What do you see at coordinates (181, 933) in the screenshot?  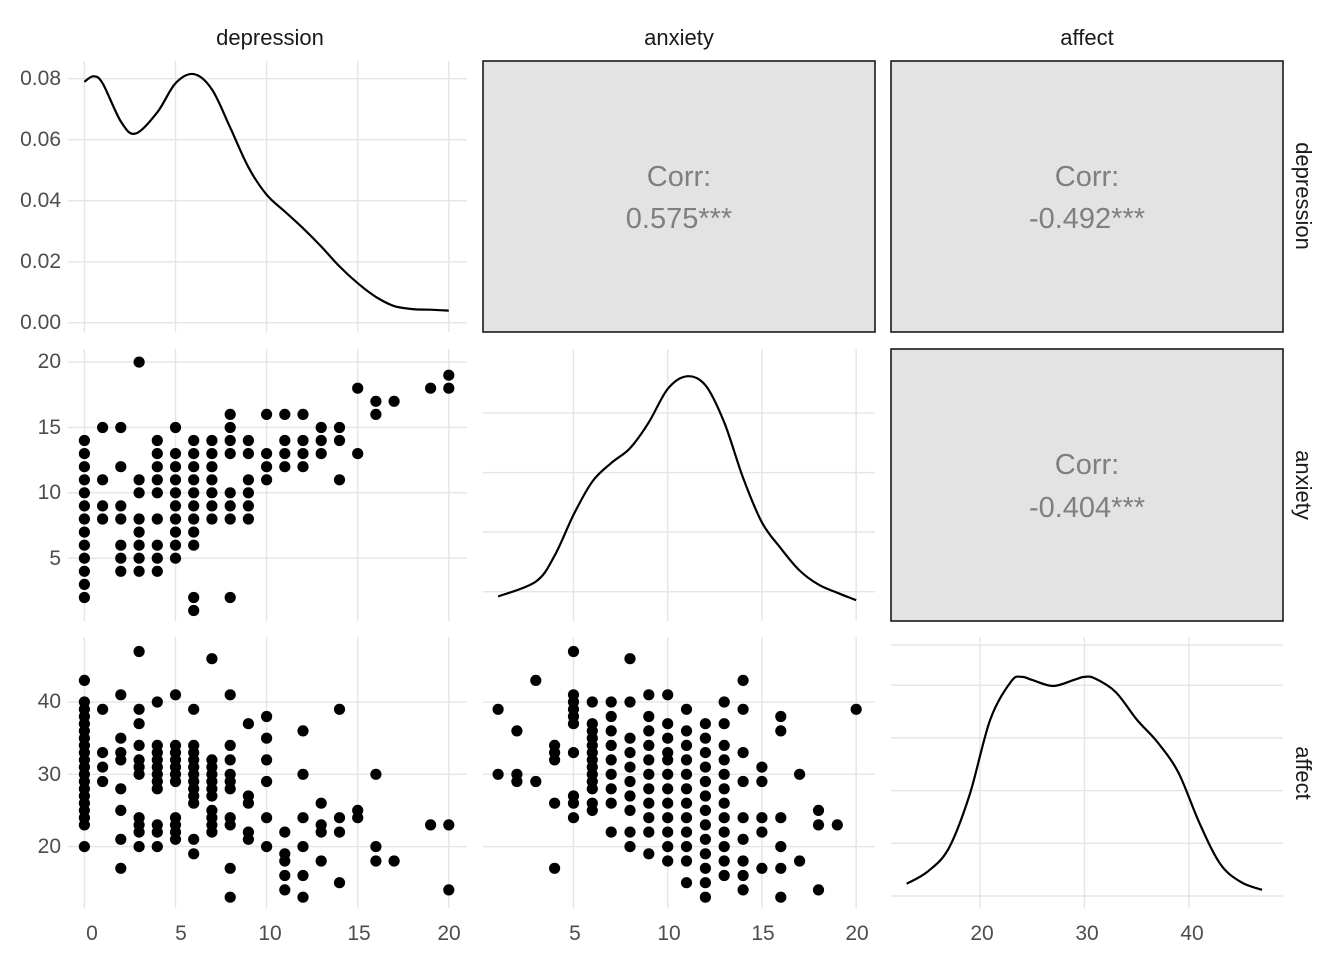 I see `x-tick-label: 5` at bounding box center [181, 933].